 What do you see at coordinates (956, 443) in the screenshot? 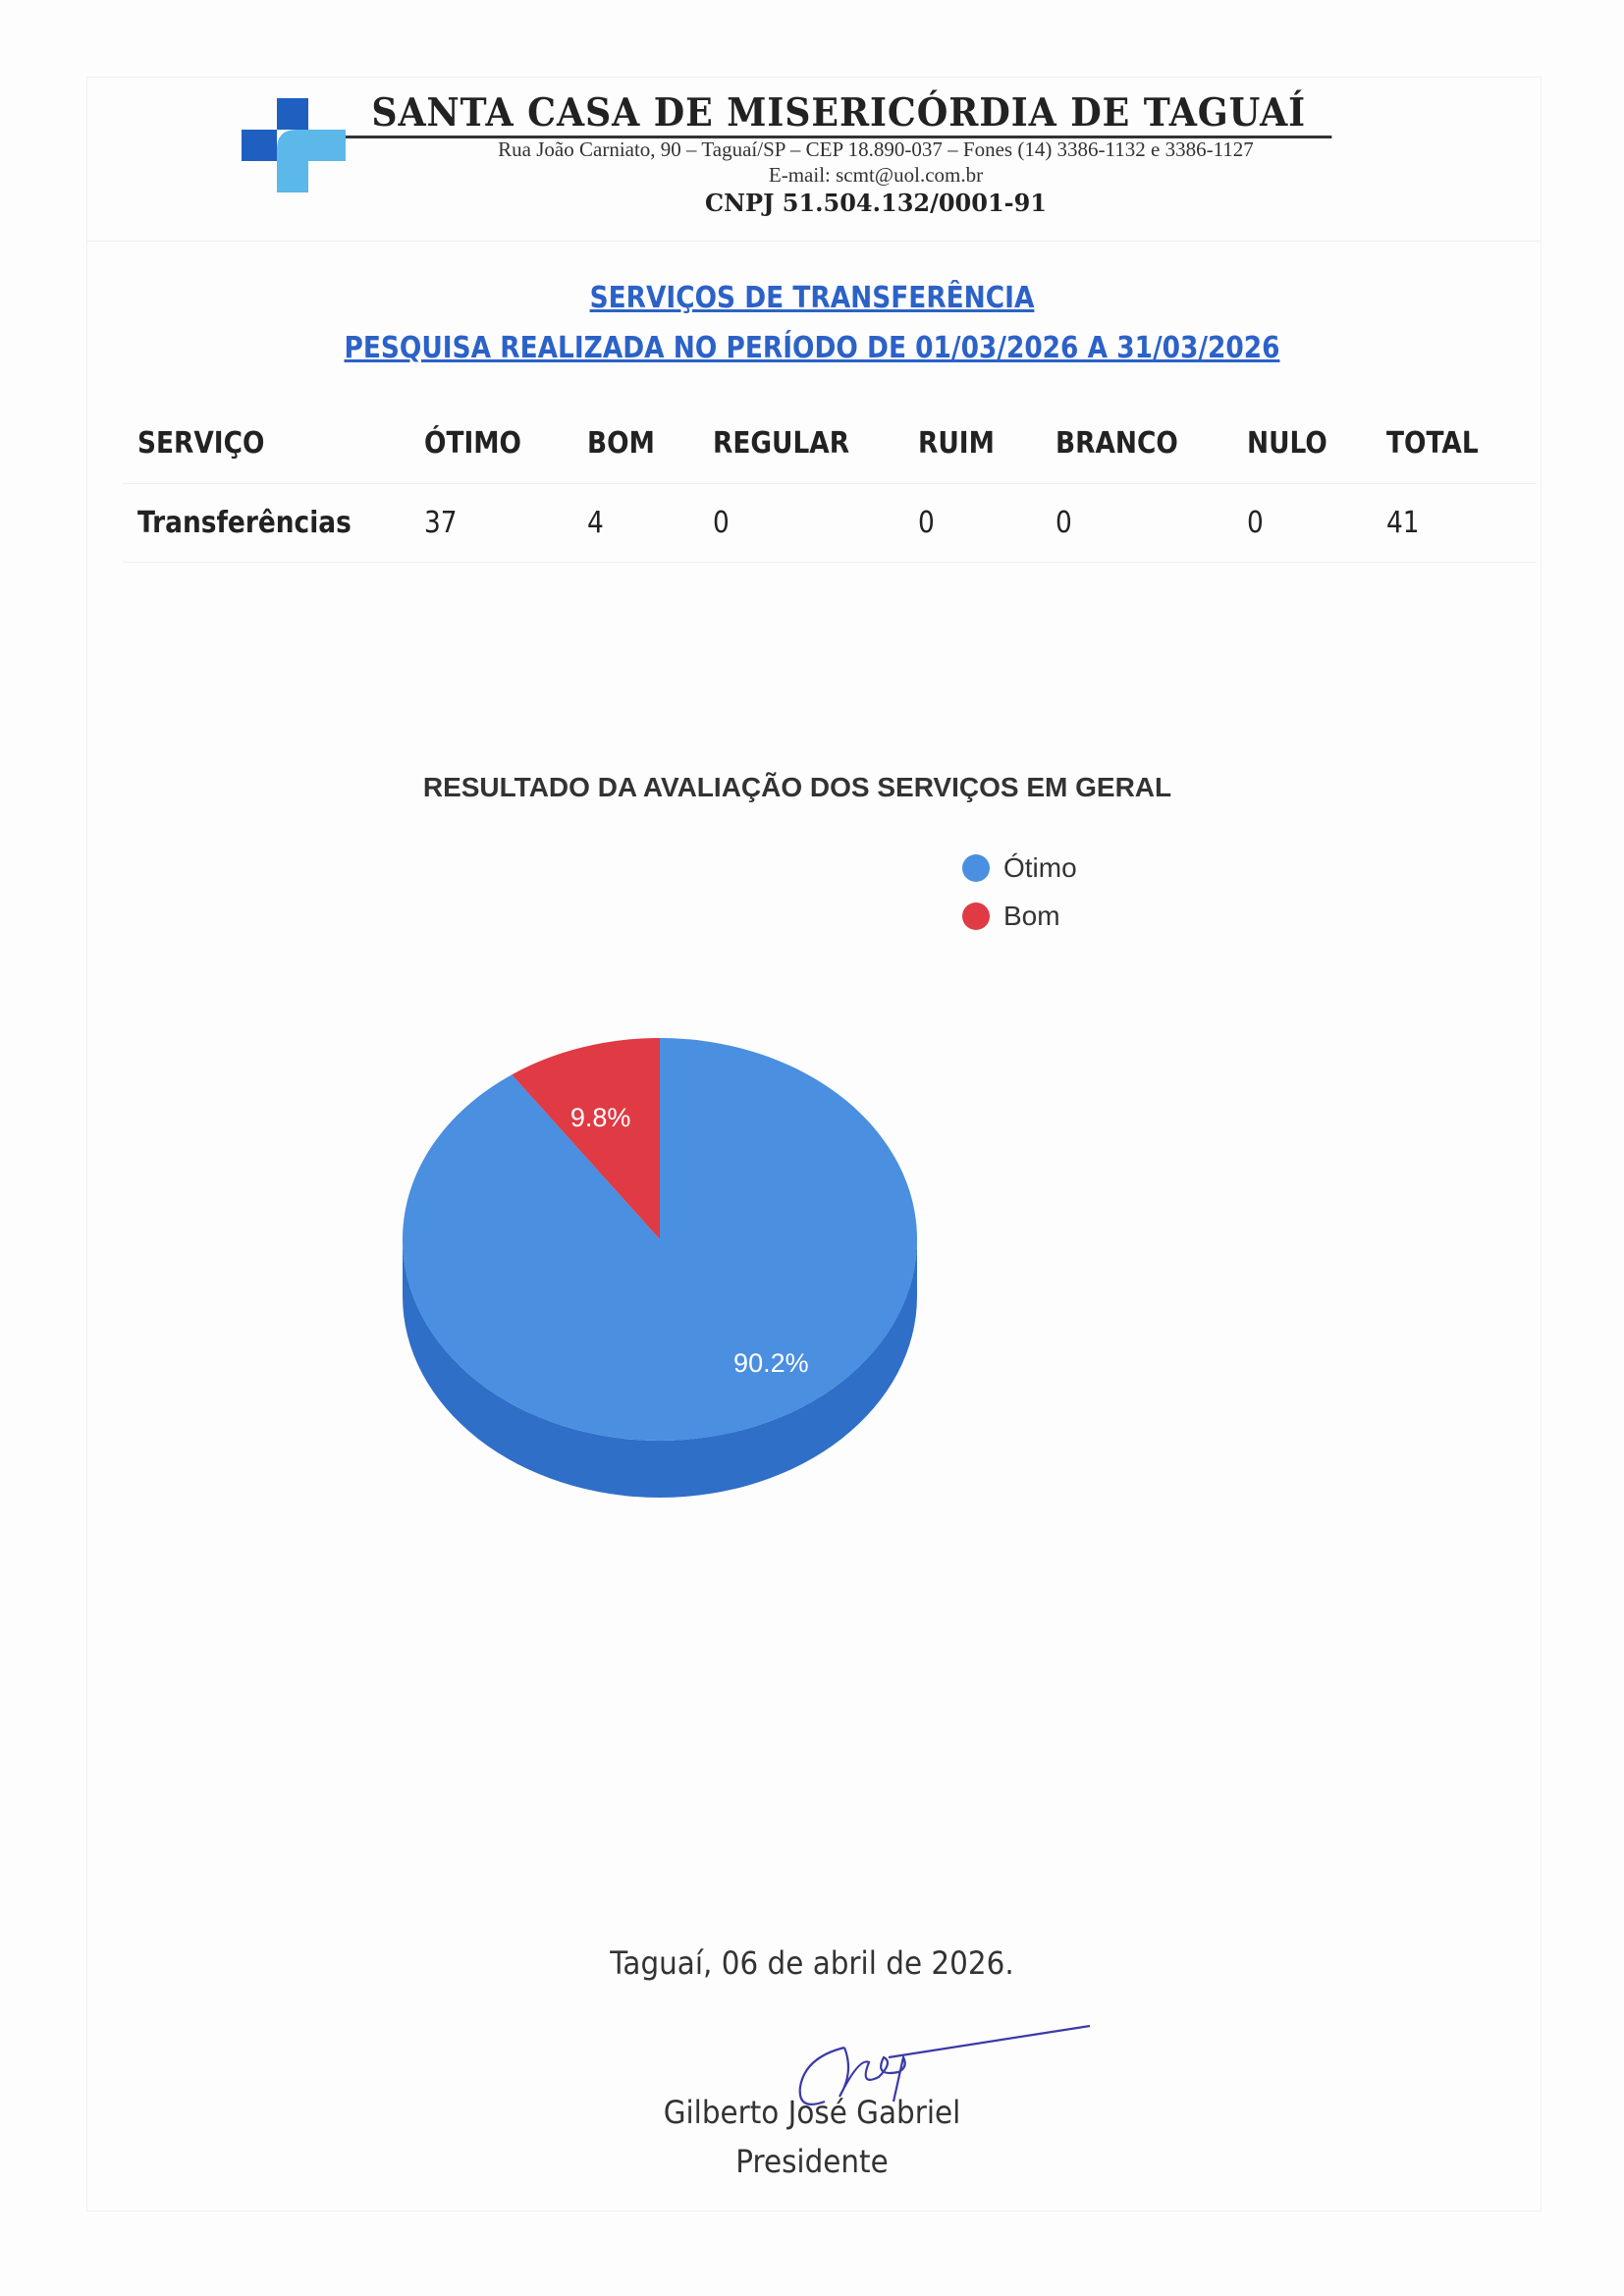
I see `col-header: RUIM` at bounding box center [956, 443].